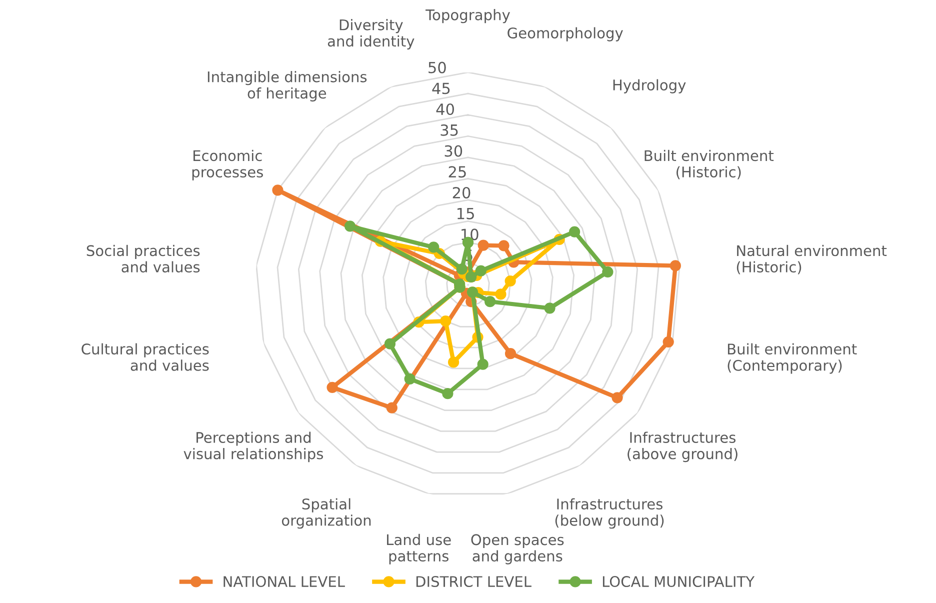 Image resolution: width=936 pixels, height=603 pixels. Describe the element at coordinates (371, 34) in the screenshot. I see `spoke-label: Diversity and identity` at that location.